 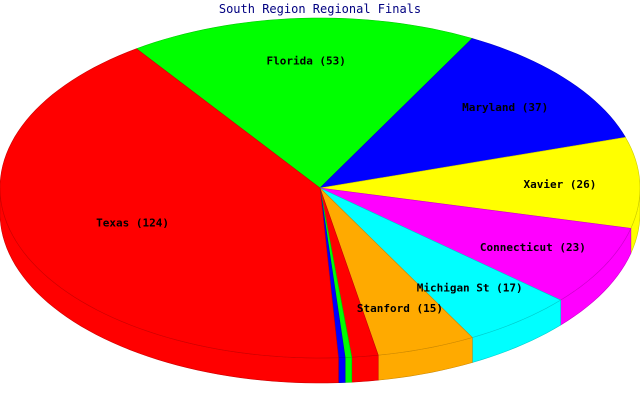 What do you see at coordinates (559, 184) in the screenshot?
I see `slice-label-xavier: Xavier (26)` at bounding box center [559, 184].